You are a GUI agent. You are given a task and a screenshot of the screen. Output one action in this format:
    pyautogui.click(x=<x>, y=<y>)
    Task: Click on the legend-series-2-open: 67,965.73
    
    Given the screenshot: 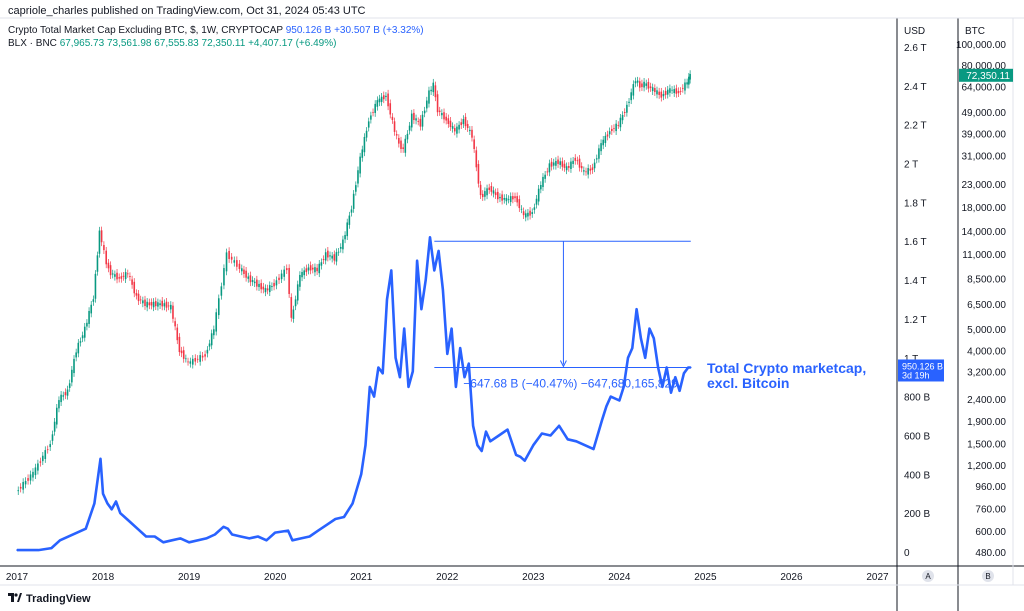 What is the action you would take?
    pyautogui.click(x=82, y=43)
    